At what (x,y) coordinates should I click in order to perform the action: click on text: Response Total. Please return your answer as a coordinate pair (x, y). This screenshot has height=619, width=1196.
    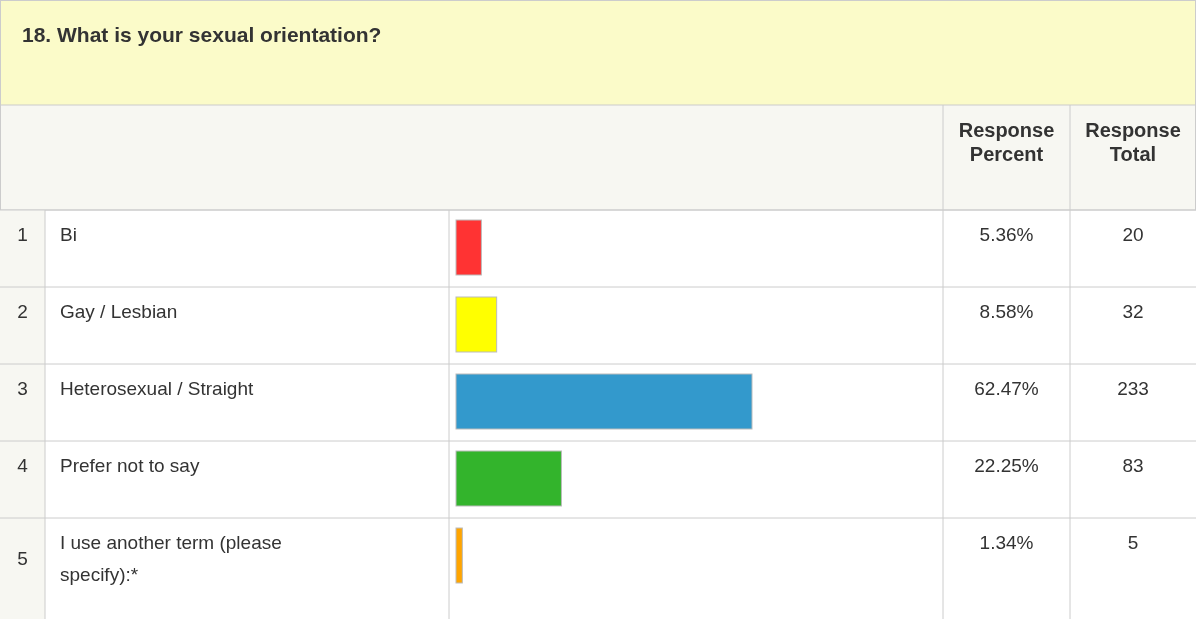
    Looking at the image, I should click on (1133, 142).